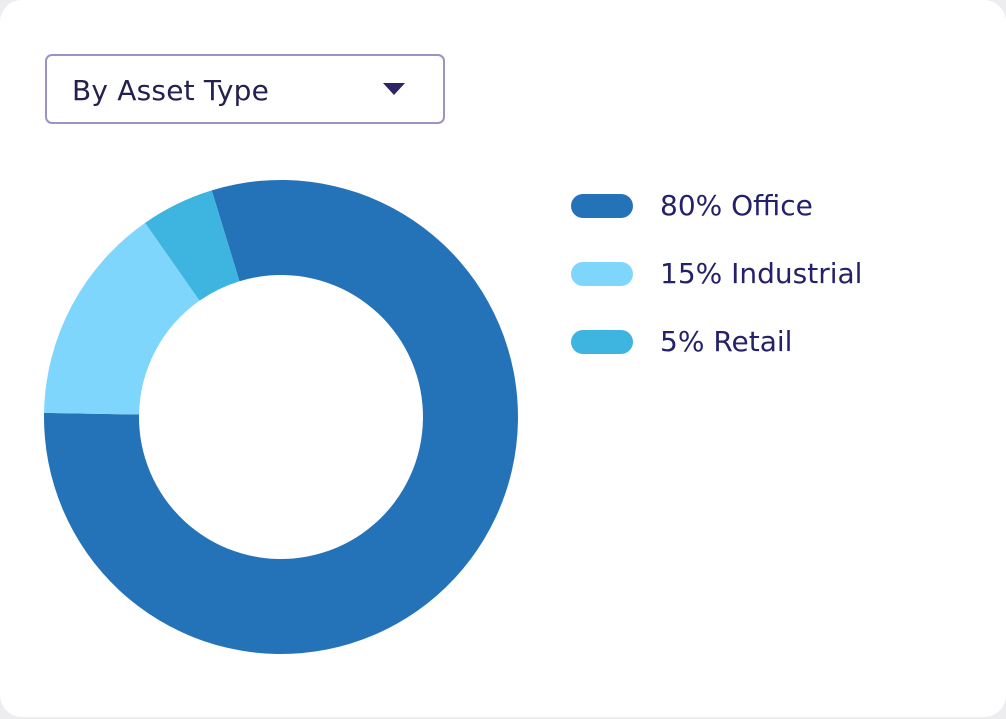 The width and height of the screenshot is (1006, 719). I want to click on donut-slice-industrial, so click(122, 318).